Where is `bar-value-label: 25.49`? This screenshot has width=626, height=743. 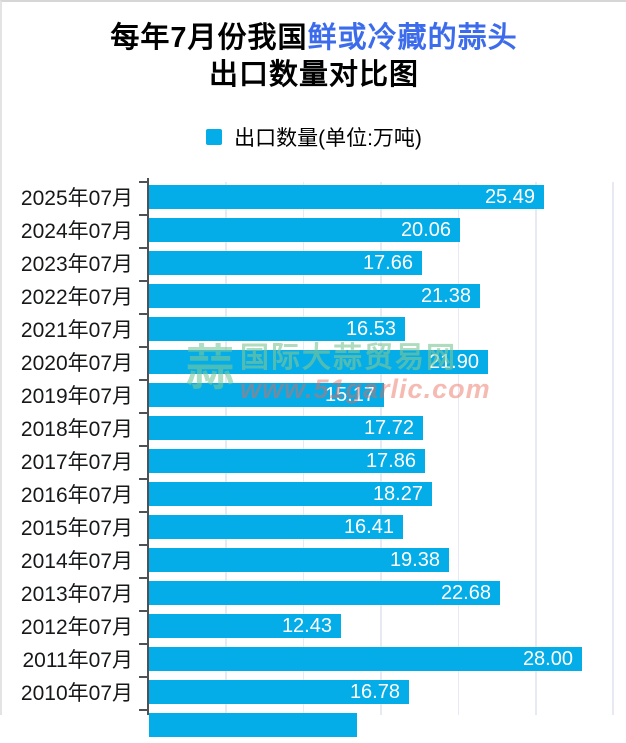
bar-value-label: 25.49 is located at coordinates (509, 196).